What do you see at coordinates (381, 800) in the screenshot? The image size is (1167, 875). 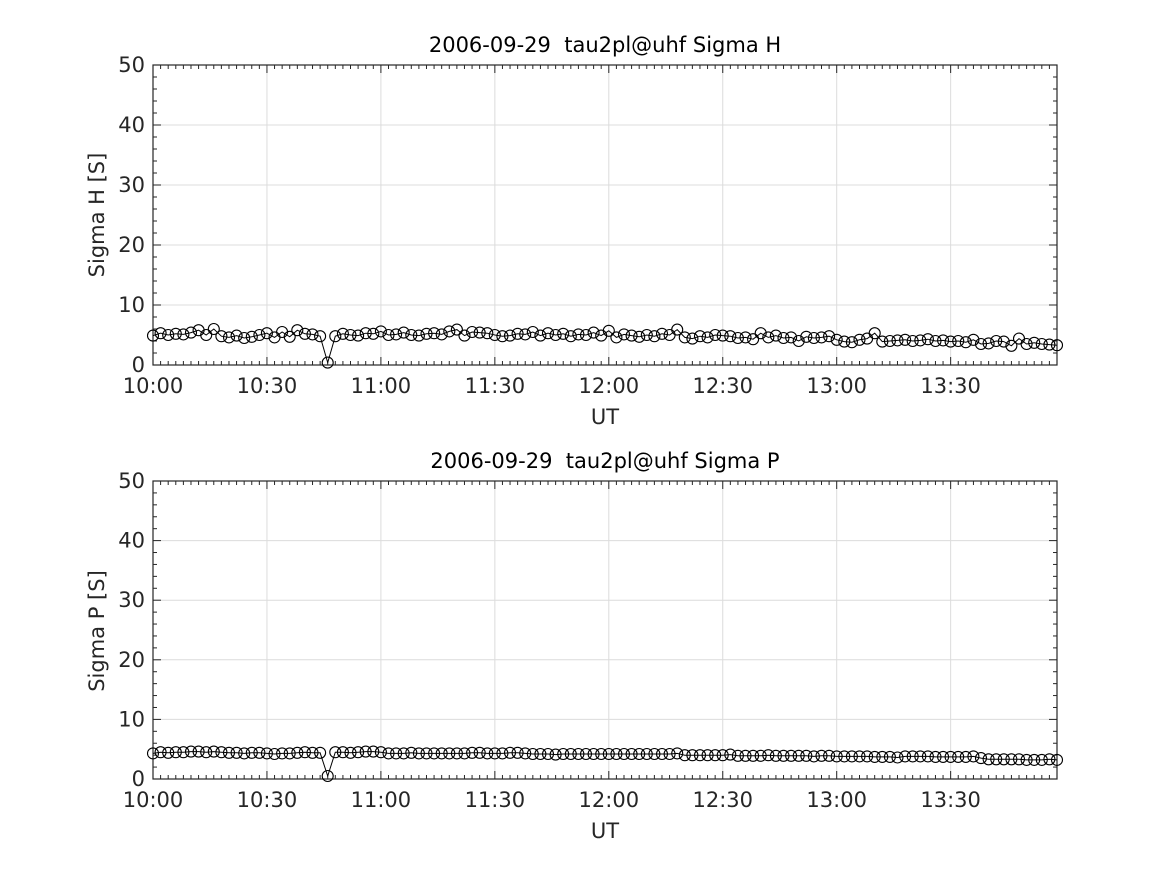 I see `x-tick-label: 11:00` at bounding box center [381, 800].